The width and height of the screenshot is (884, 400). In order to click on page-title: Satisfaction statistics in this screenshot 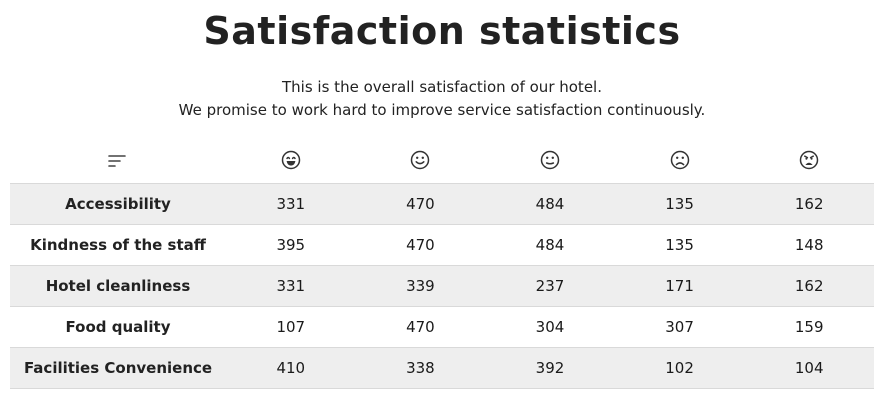, I will do `click(442, 31)`.